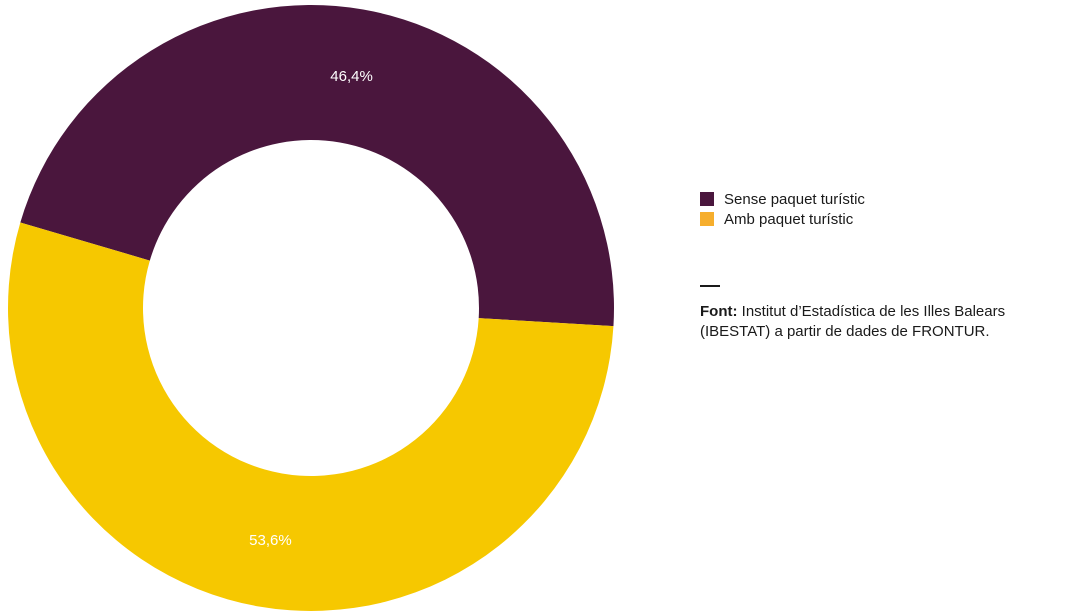 The image size is (1084, 612). Describe the element at coordinates (794, 199) in the screenshot. I see `legend-label-sense: Sense paquet turístic` at that location.